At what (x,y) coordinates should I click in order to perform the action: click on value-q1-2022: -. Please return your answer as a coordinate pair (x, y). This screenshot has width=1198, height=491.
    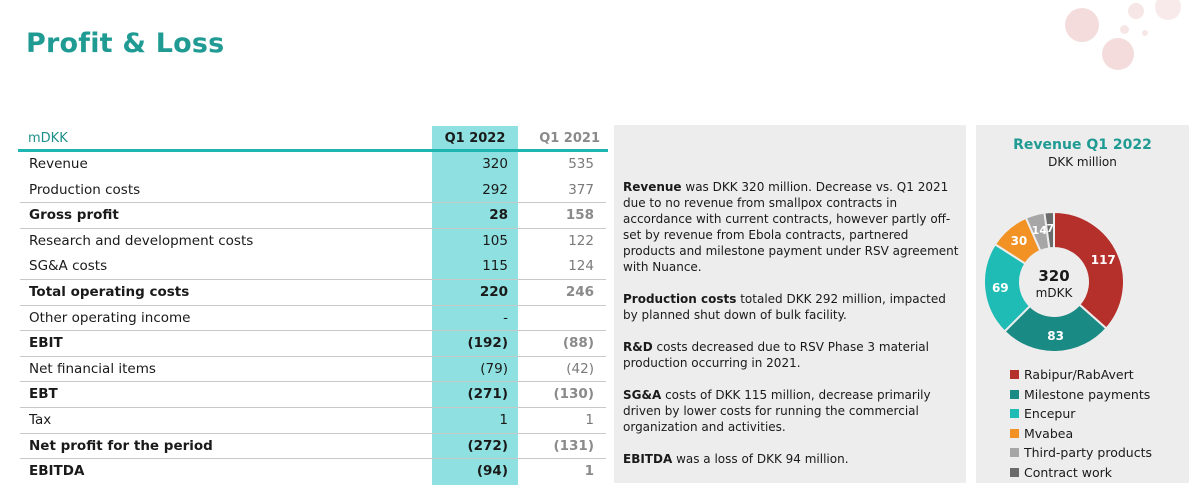
    Looking at the image, I should click on (505, 317).